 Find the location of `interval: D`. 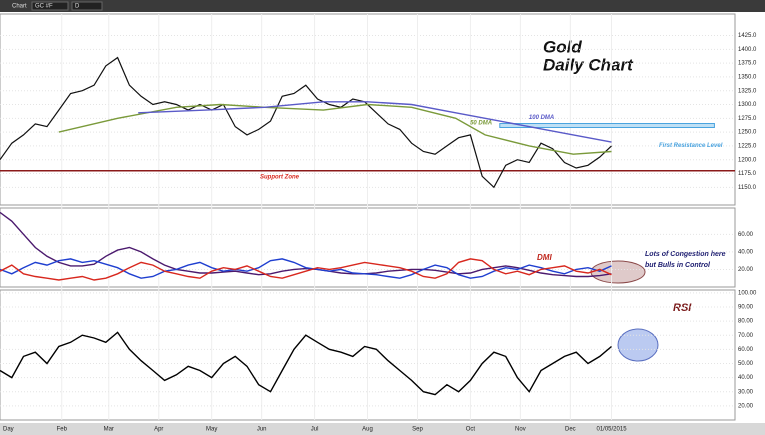

interval: D is located at coordinates (77, 7).